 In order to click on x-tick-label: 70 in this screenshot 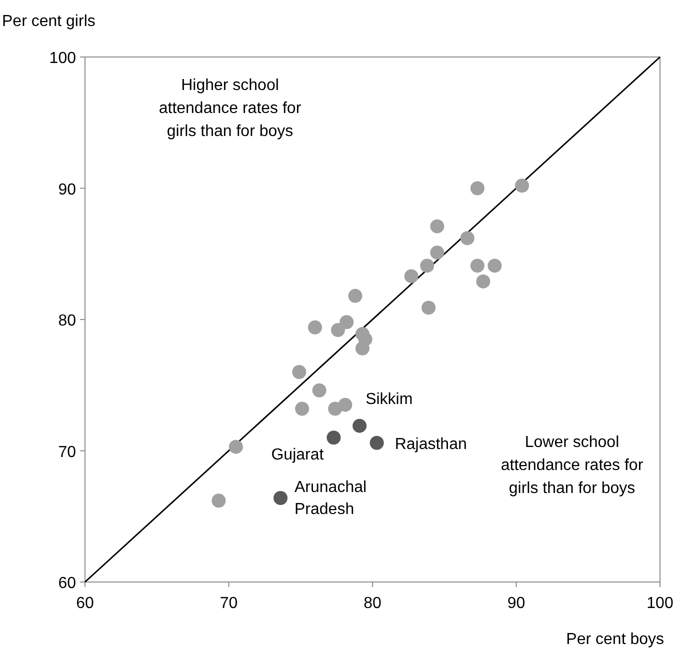, I will do `click(229, 603)`.